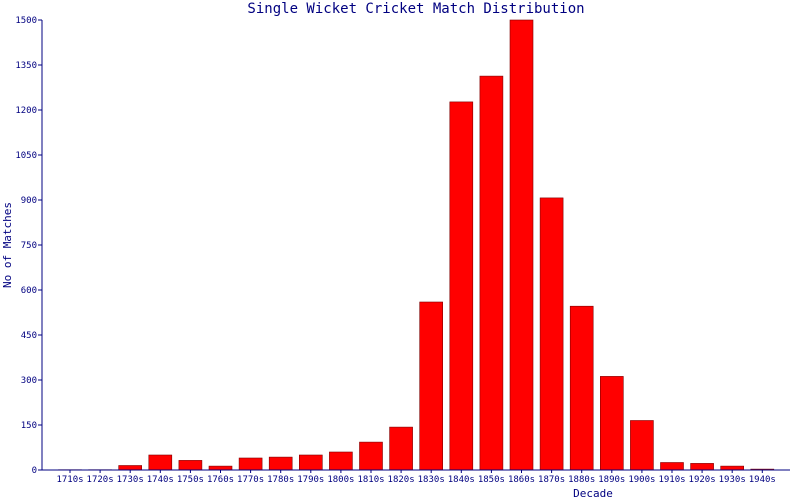 The height and width of the screenshot is (500, 800). I want to click on y-axis-ticks: 0 150 300 450 600 750 900 1050 1200 1350 1500, so click(28, 246).